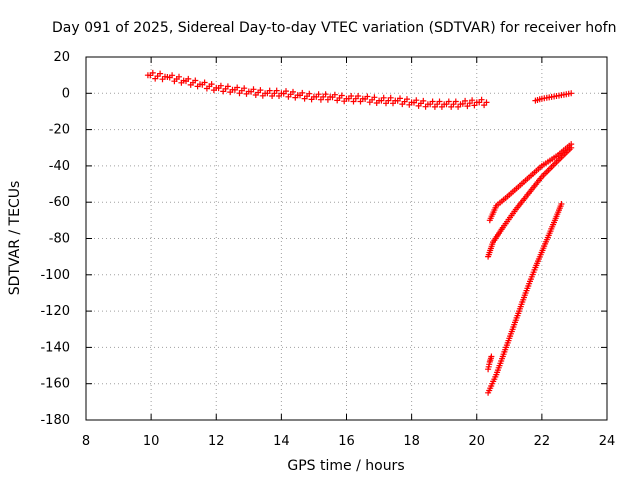 The image size is (640, 480). Describe the element at coordinates (542, 441) in the screenshot. I see `x-tick-label: 22` at that location.